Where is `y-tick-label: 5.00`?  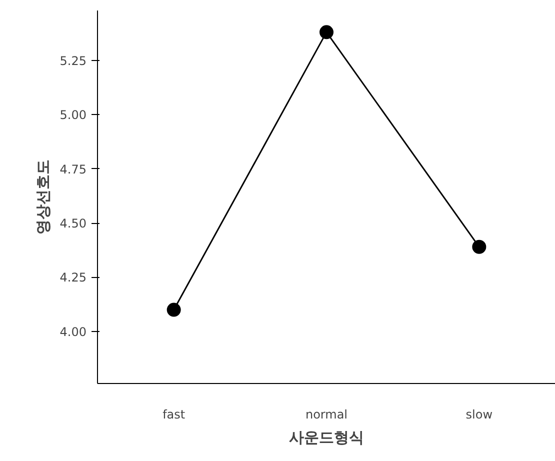
y-tick-label: 5.00 is located at coordinates (73, 115).